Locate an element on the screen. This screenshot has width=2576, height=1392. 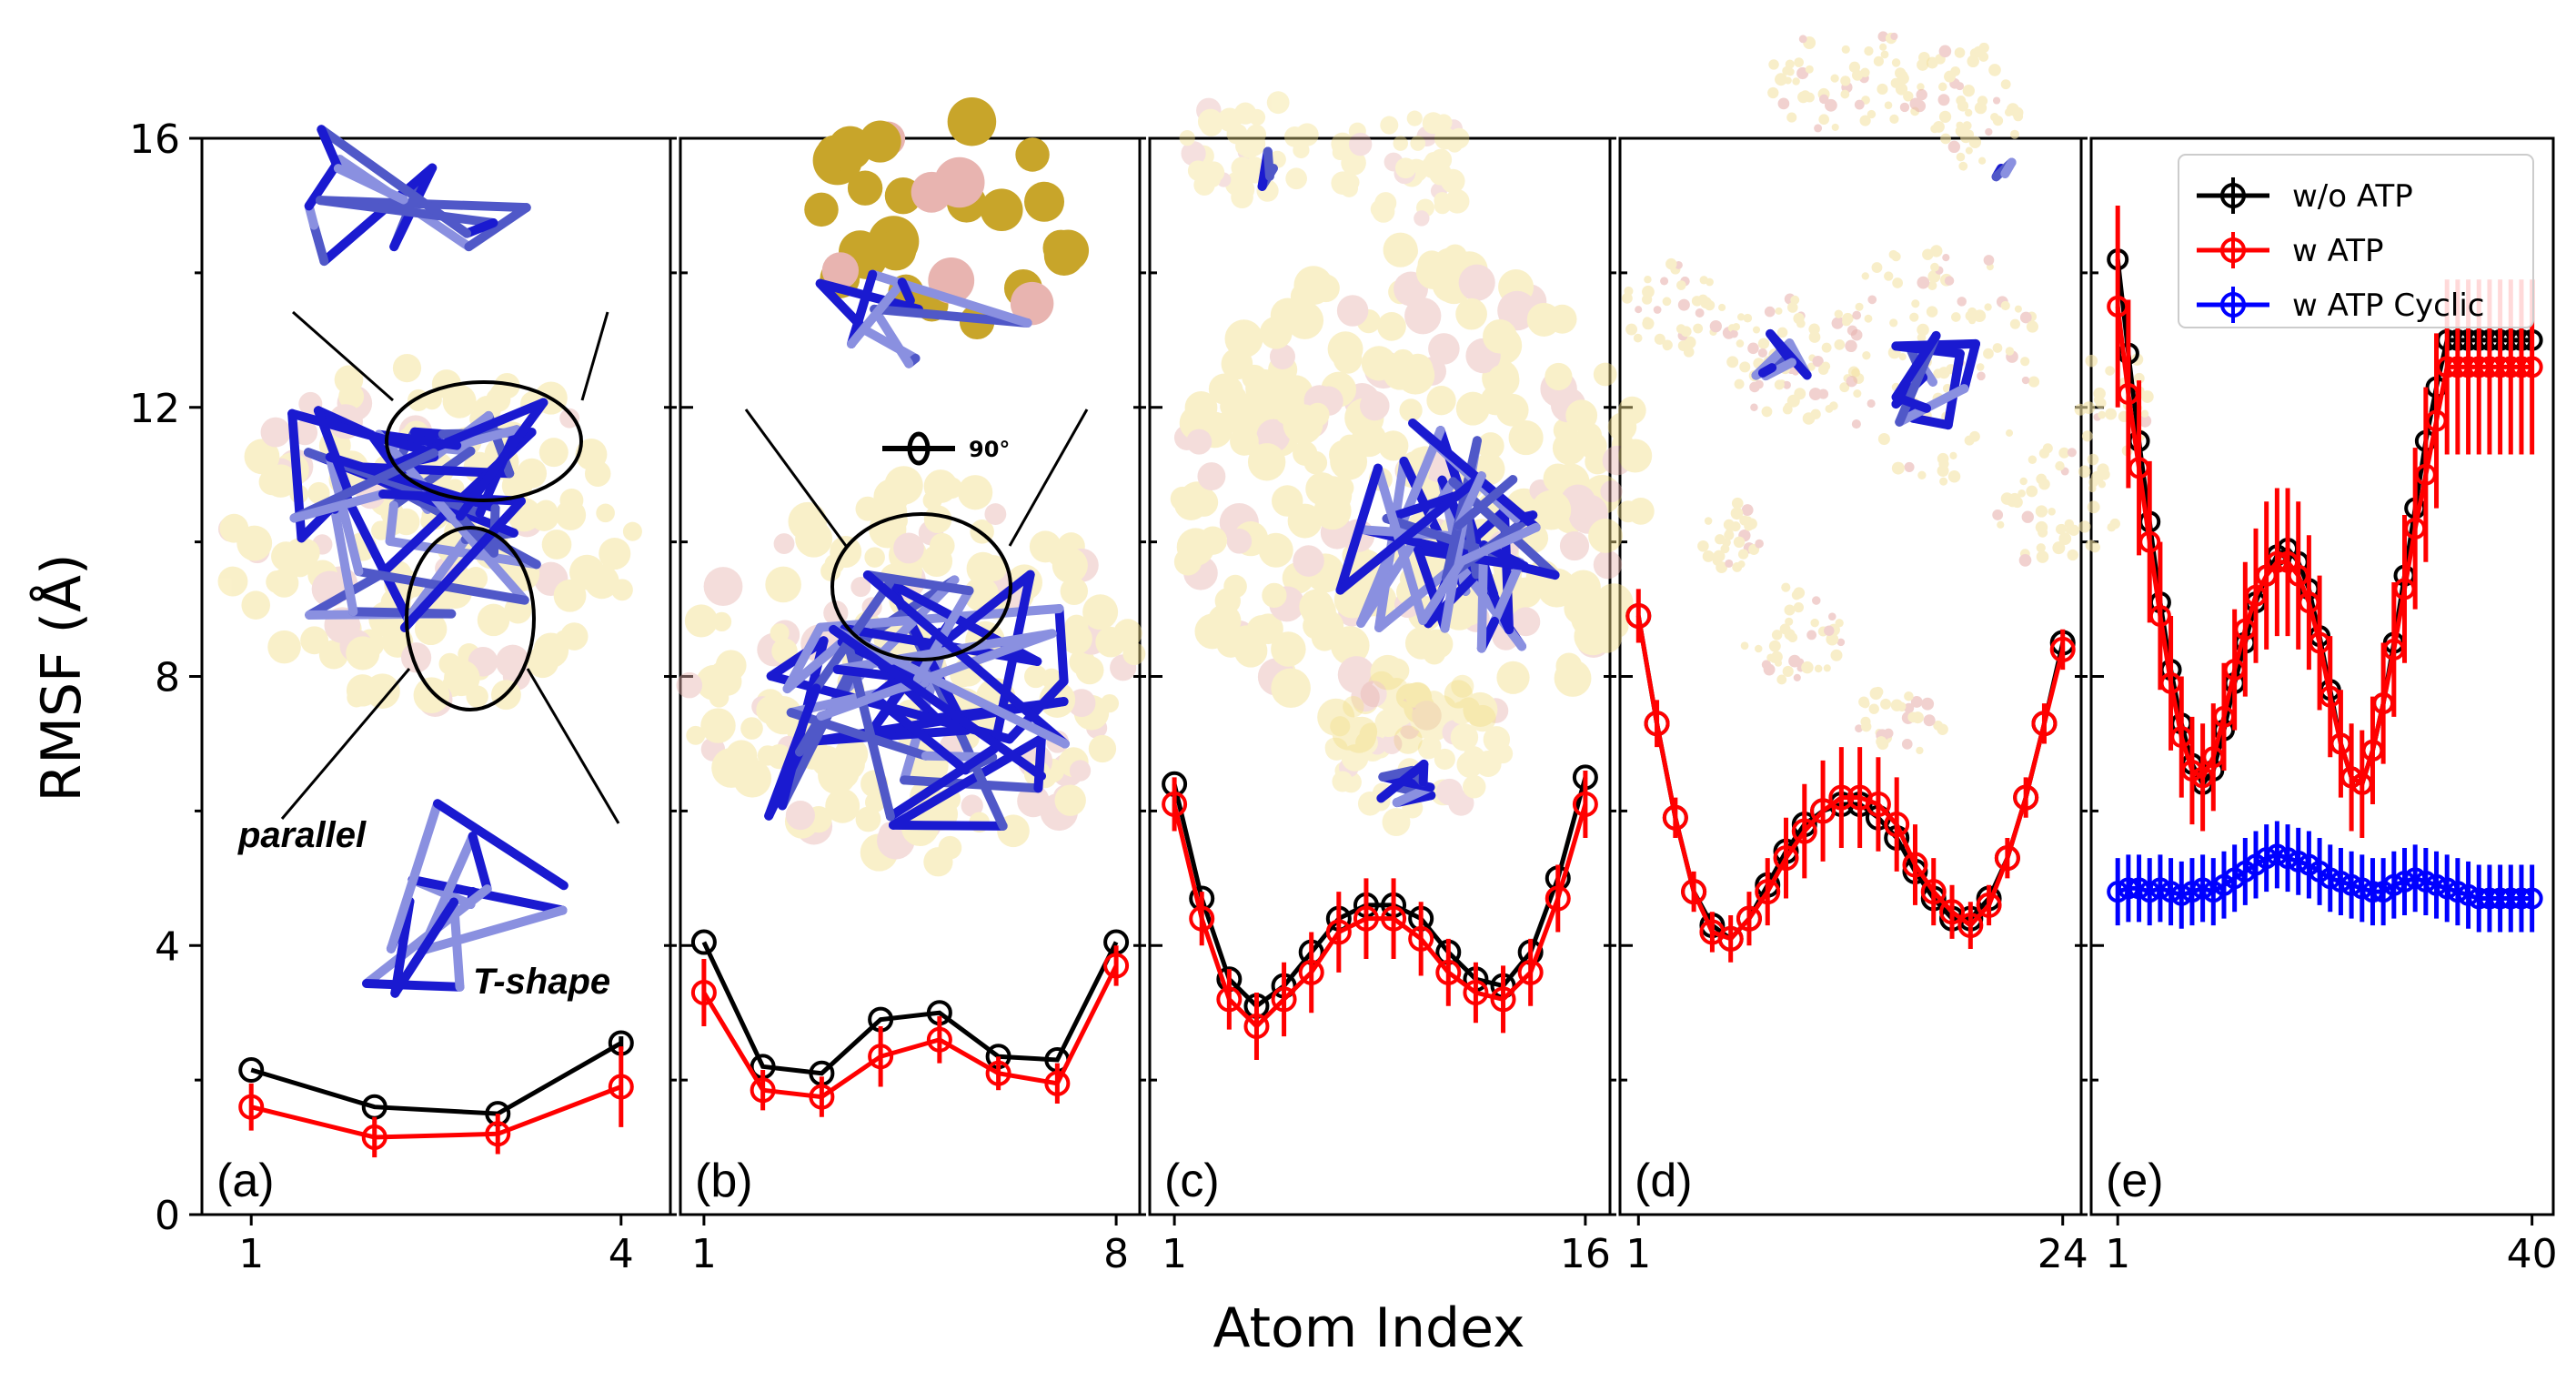
y-tick-label: 4 is located at coordinates (167, 946).